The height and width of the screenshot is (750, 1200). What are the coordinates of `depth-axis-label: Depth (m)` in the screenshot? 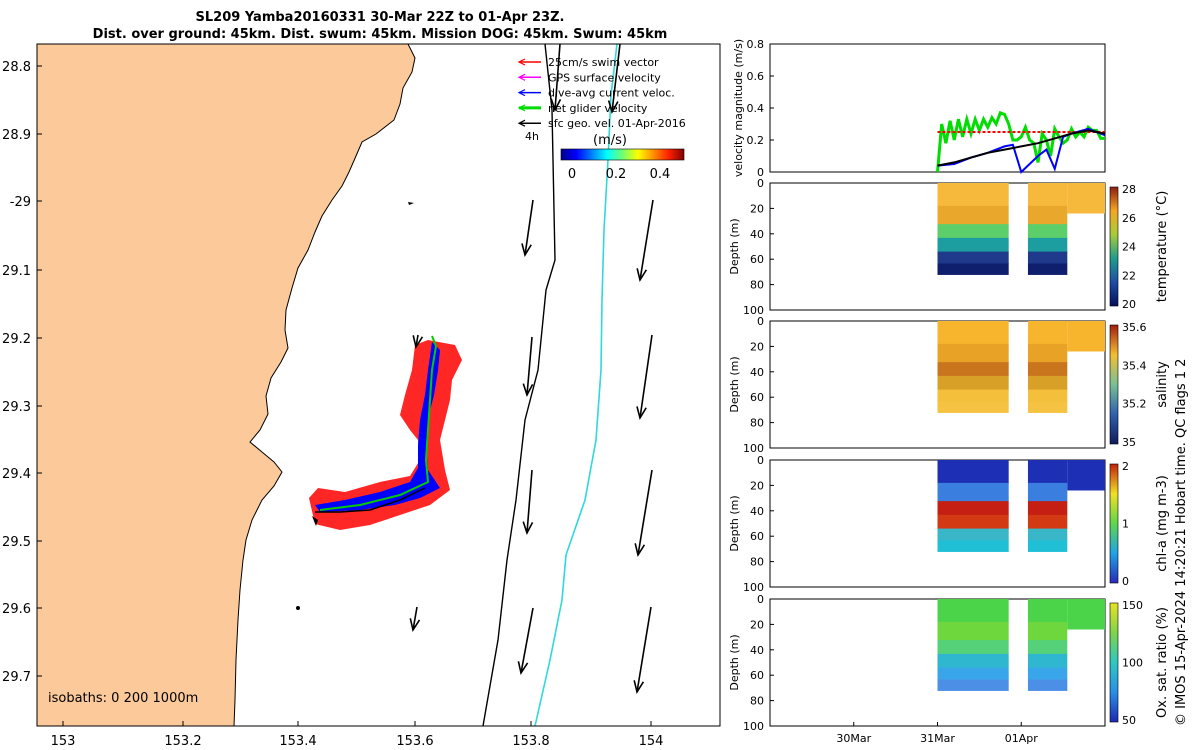 It's located at (734, 523).